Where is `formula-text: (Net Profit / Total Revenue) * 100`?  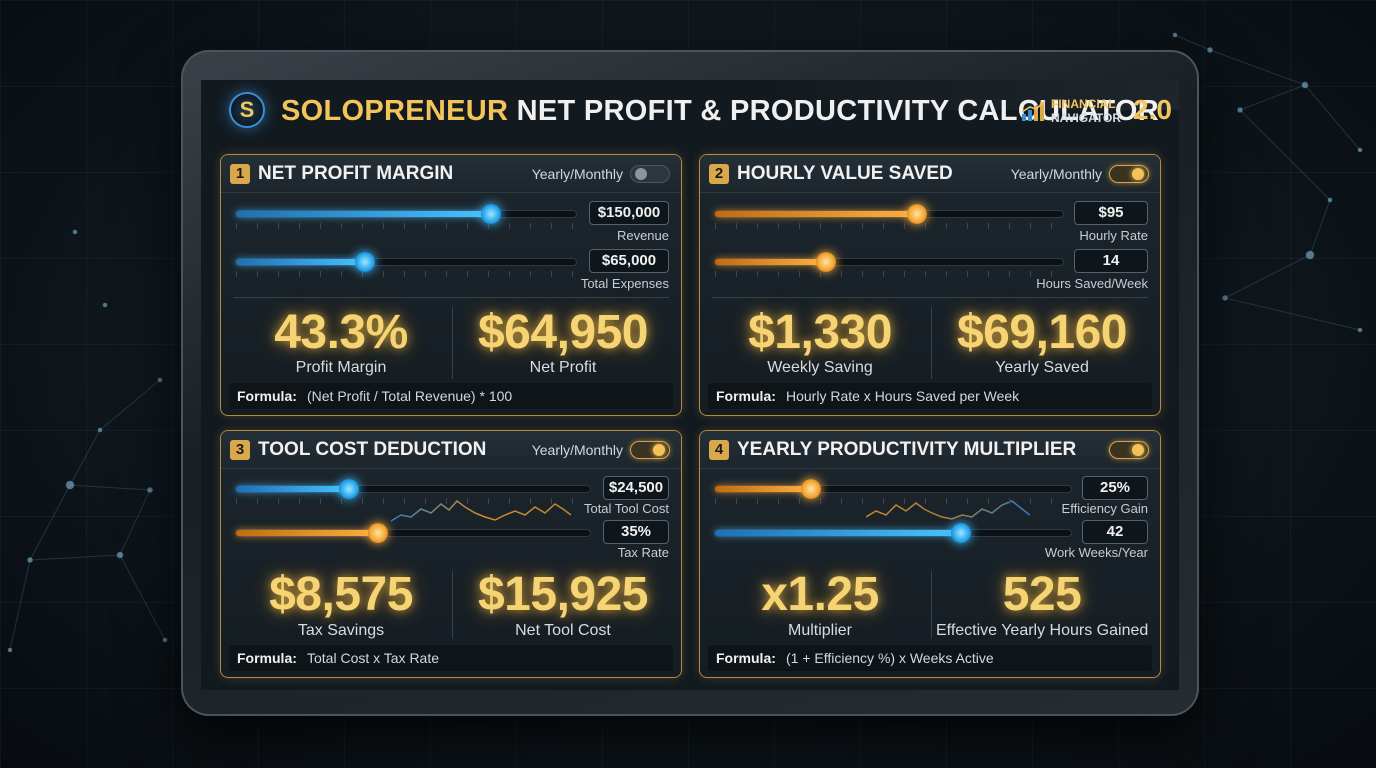 formula-text: (Net Profit / Total Revenue) * 100 is located at coordinates (410, 396).